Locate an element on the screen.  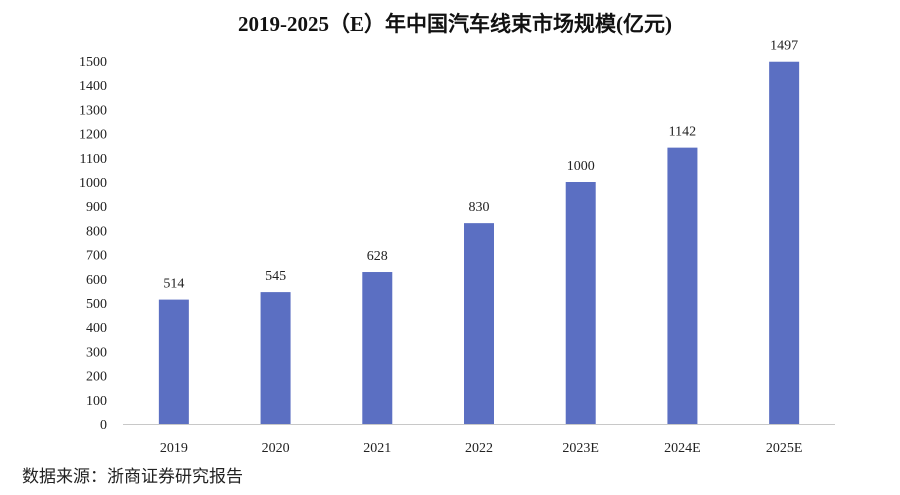
source-note: 数据来源：浙商证券研究报告 is located at coordinates (132, 477).